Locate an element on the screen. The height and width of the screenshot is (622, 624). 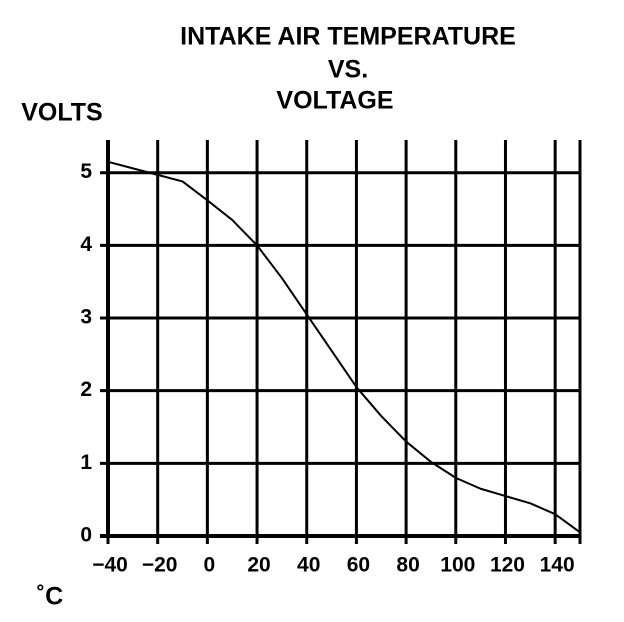
chart-title: VS. is located at coordinates (348, 70).